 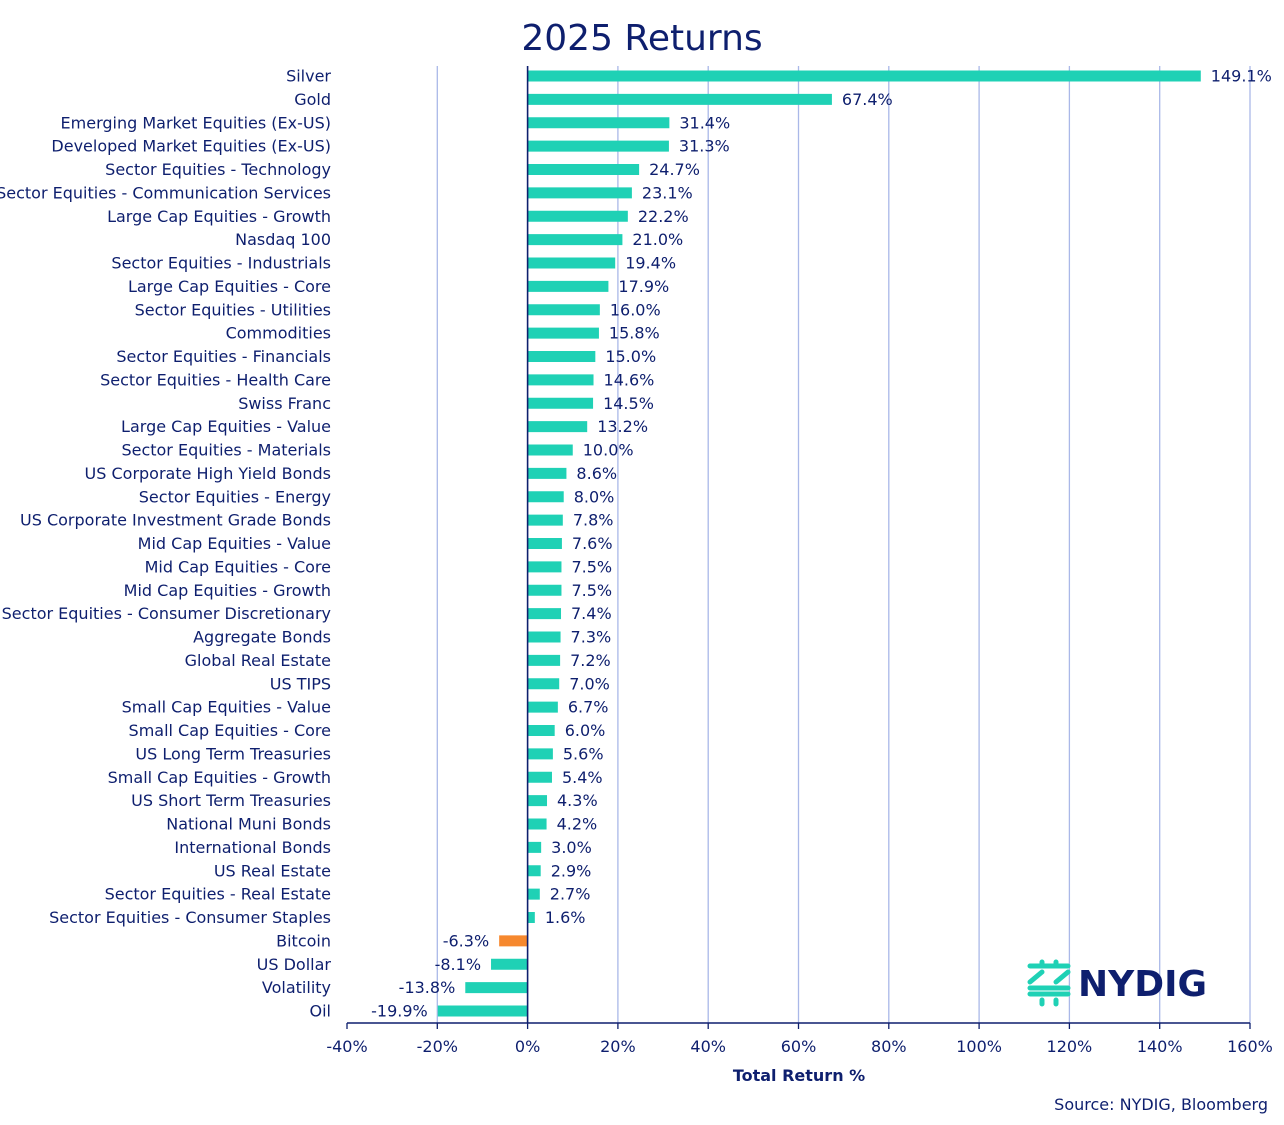 What do you see at coordinates (628, 403) in the screenshot?
I see `data-label: 14.5%` at bounding box center [628, 403].